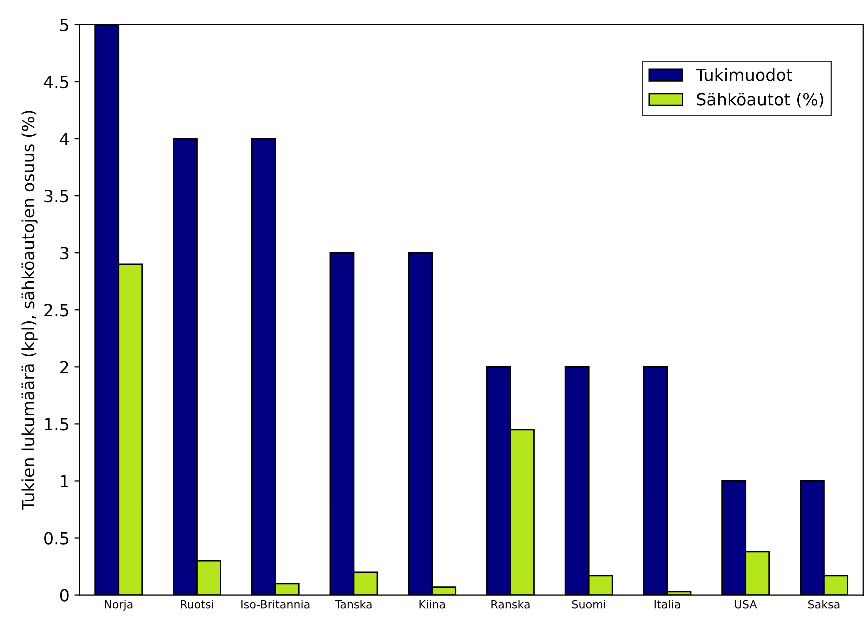 The height and width of the screenshot is (624, 866). What do you see at coordinates (30, 311) in the screenshot?
I see `y-axis-title: Tukien lukumäärä (kpl), sähköautojen osuus (%)` at bounding box center [30, 311].